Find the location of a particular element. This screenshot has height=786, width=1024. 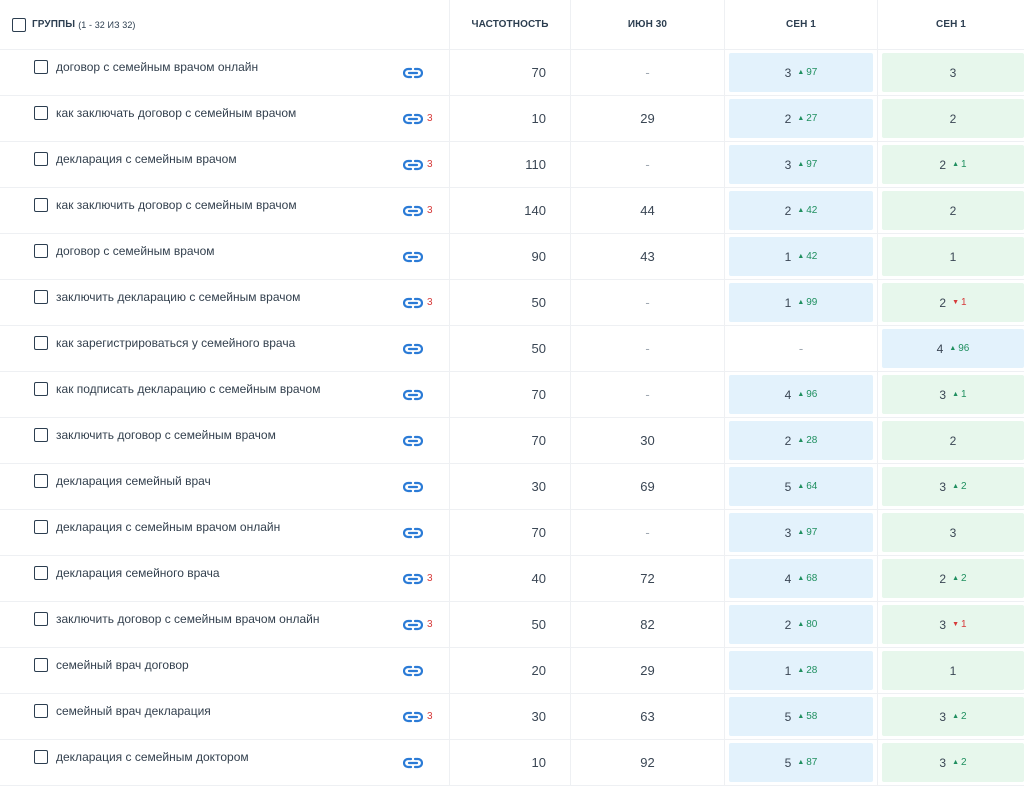

cell-frequency: 50 is located at coordinates (509, 302).